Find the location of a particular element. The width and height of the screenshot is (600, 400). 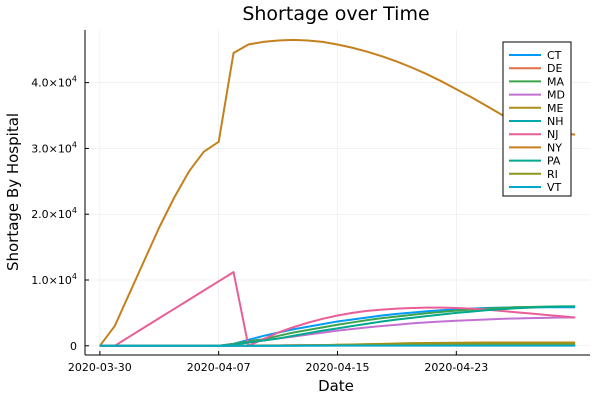

x-tick-label: 2020-04-07 is located at coordinates (219, 367).